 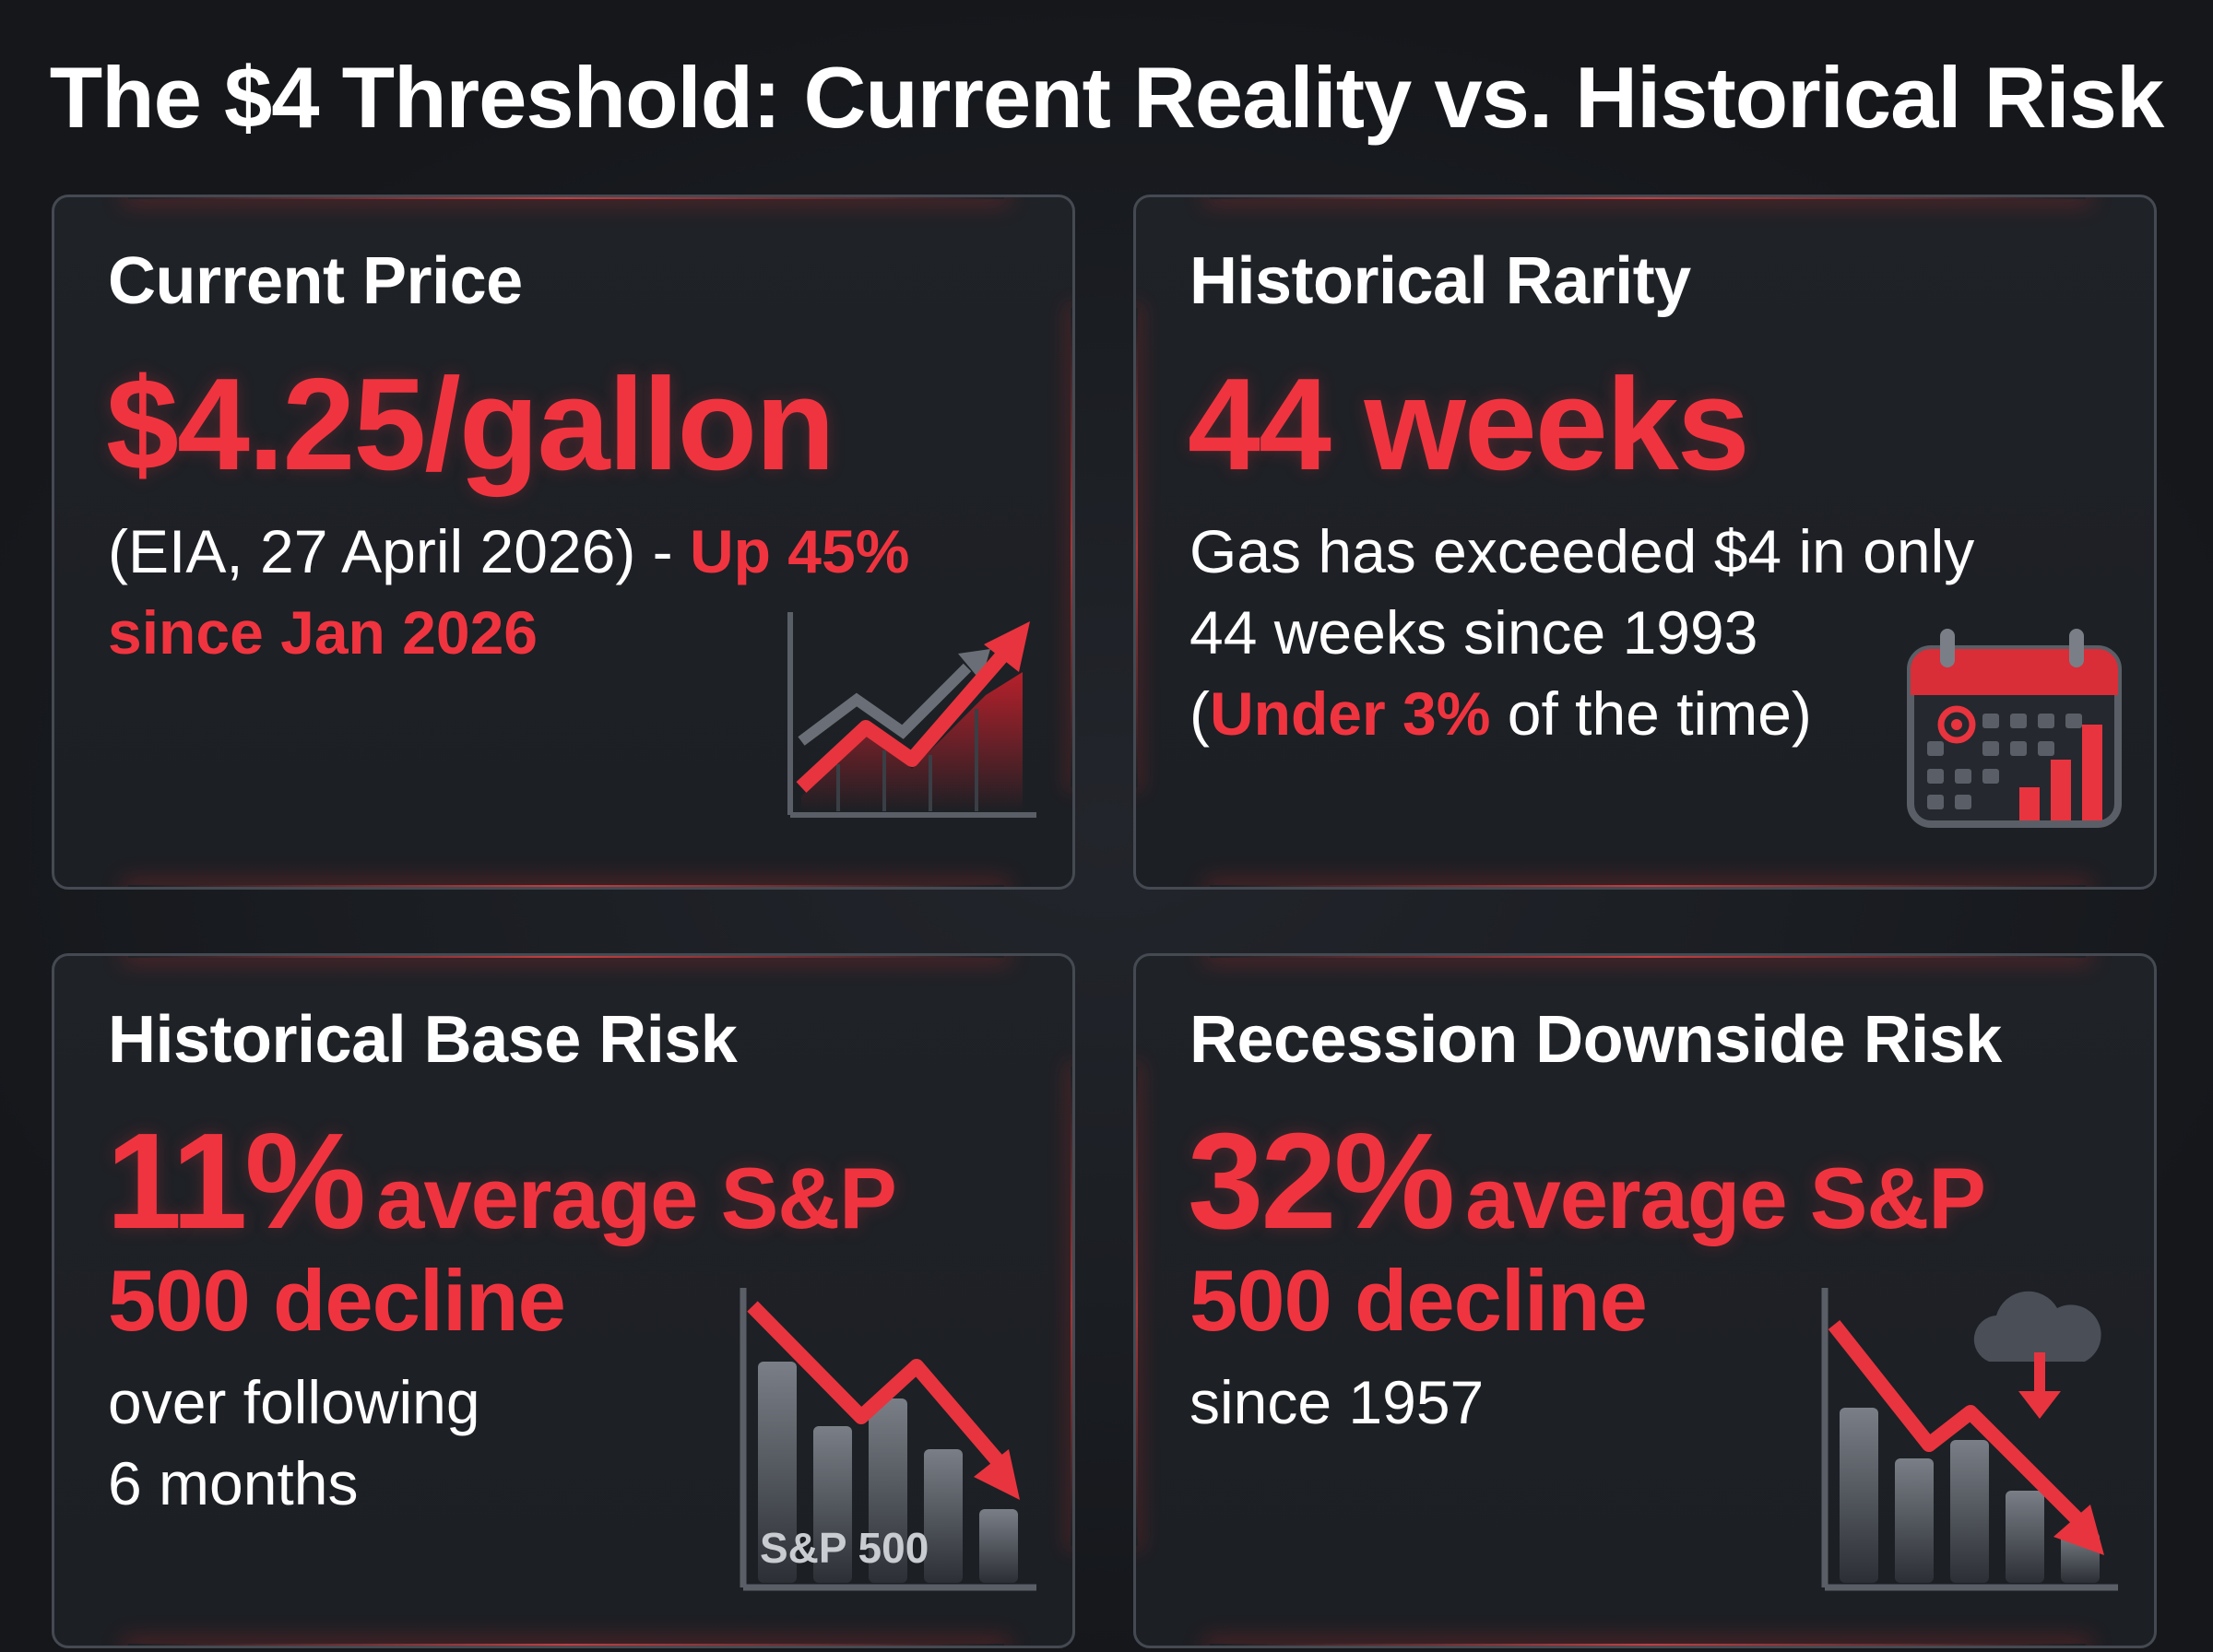 What do you see at coordinates (423, 1040) in the screenshot?
I see `card-title: Historical Base Risk` at bounding box center [423, 1040].